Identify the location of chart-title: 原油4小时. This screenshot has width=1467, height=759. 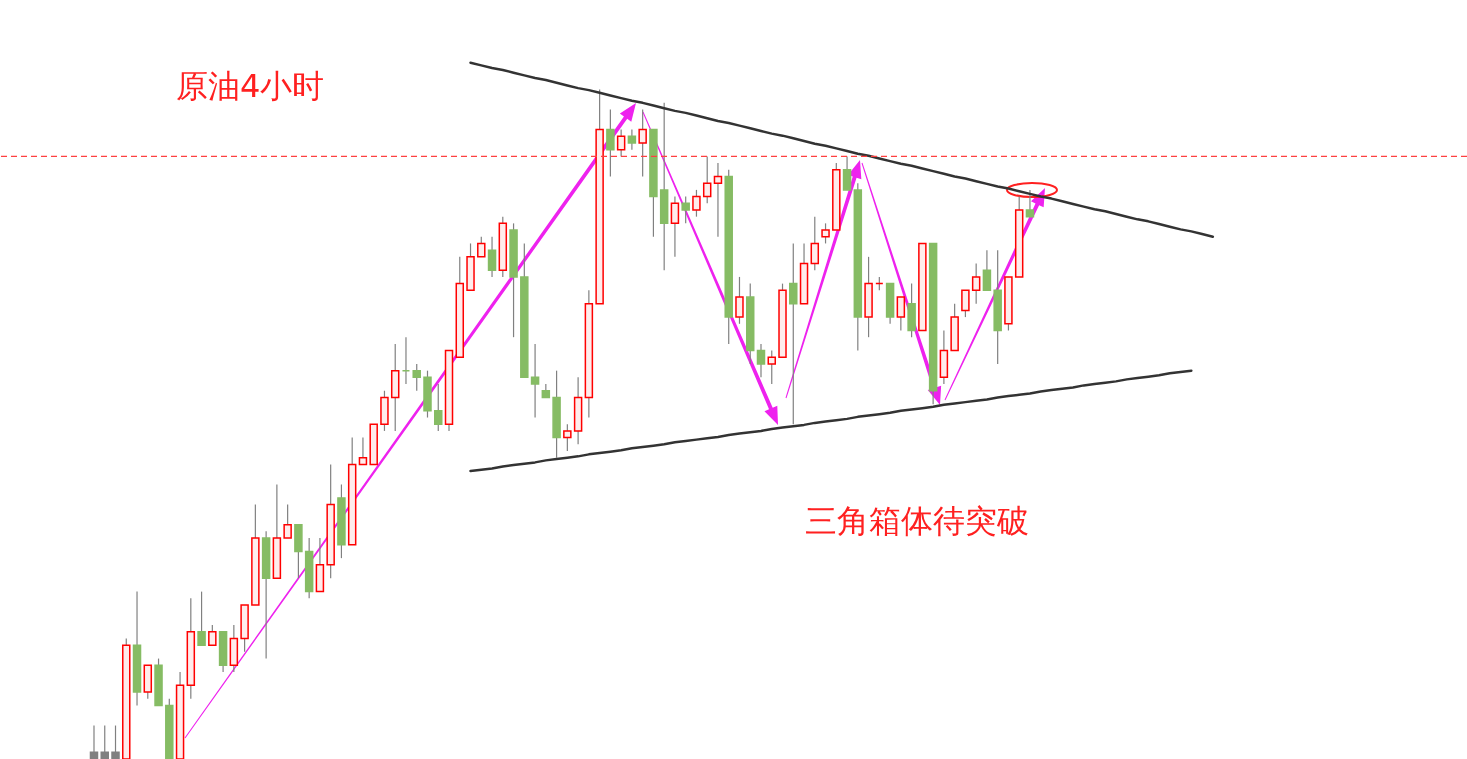
(250, 86).